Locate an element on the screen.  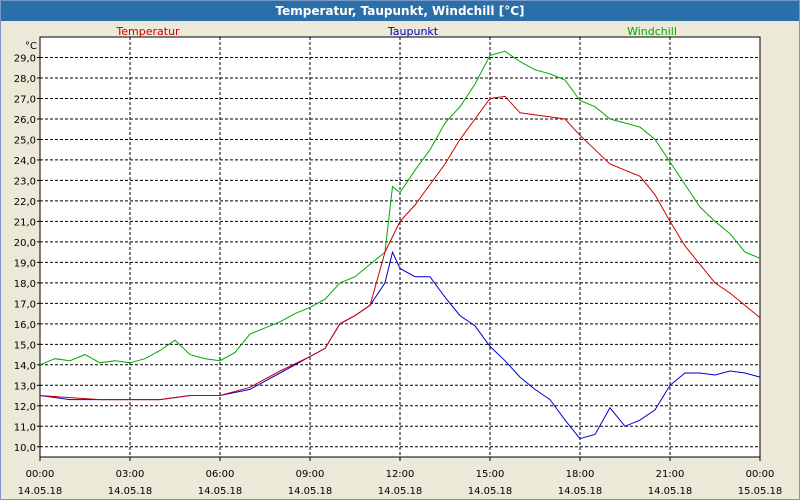
y-tick-label: 13,0 is located at coordinates (25, 386).